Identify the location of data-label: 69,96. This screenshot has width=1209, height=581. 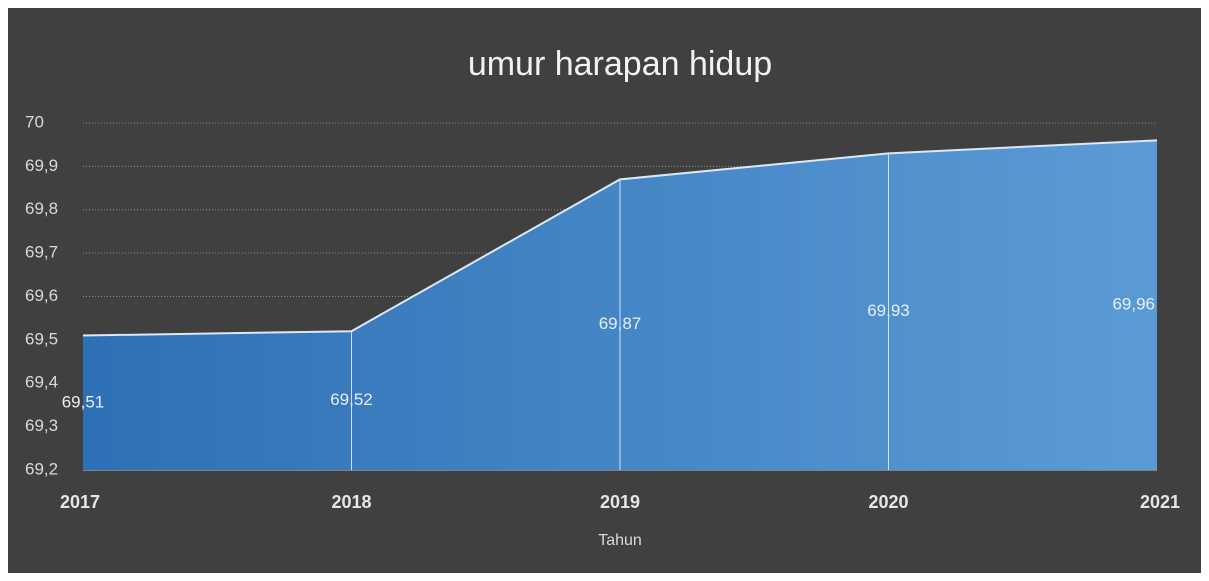
(1133, 304).